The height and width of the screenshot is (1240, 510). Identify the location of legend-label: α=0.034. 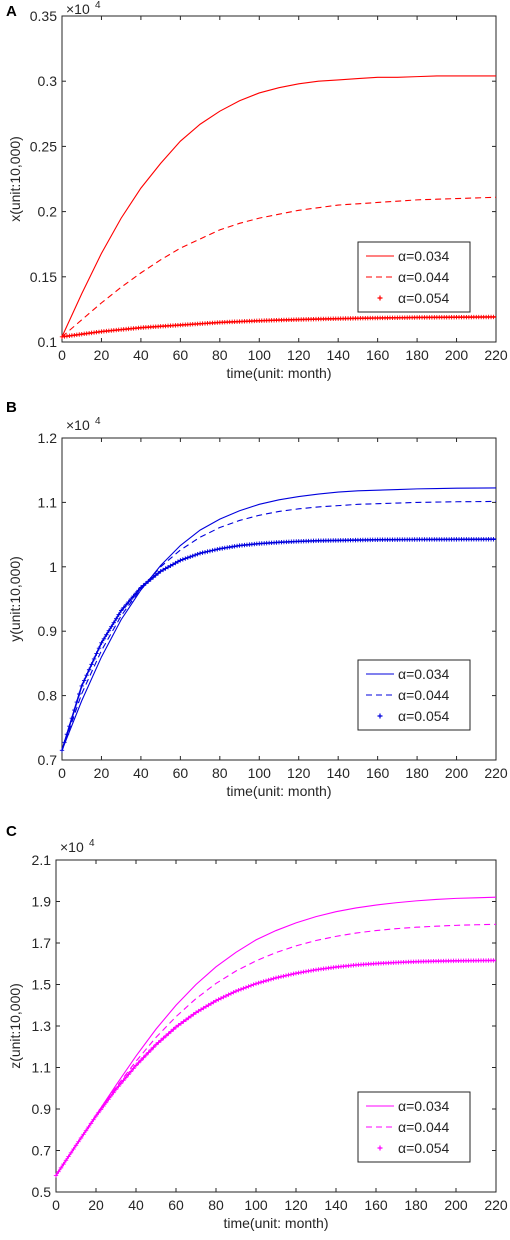
(424, 674).